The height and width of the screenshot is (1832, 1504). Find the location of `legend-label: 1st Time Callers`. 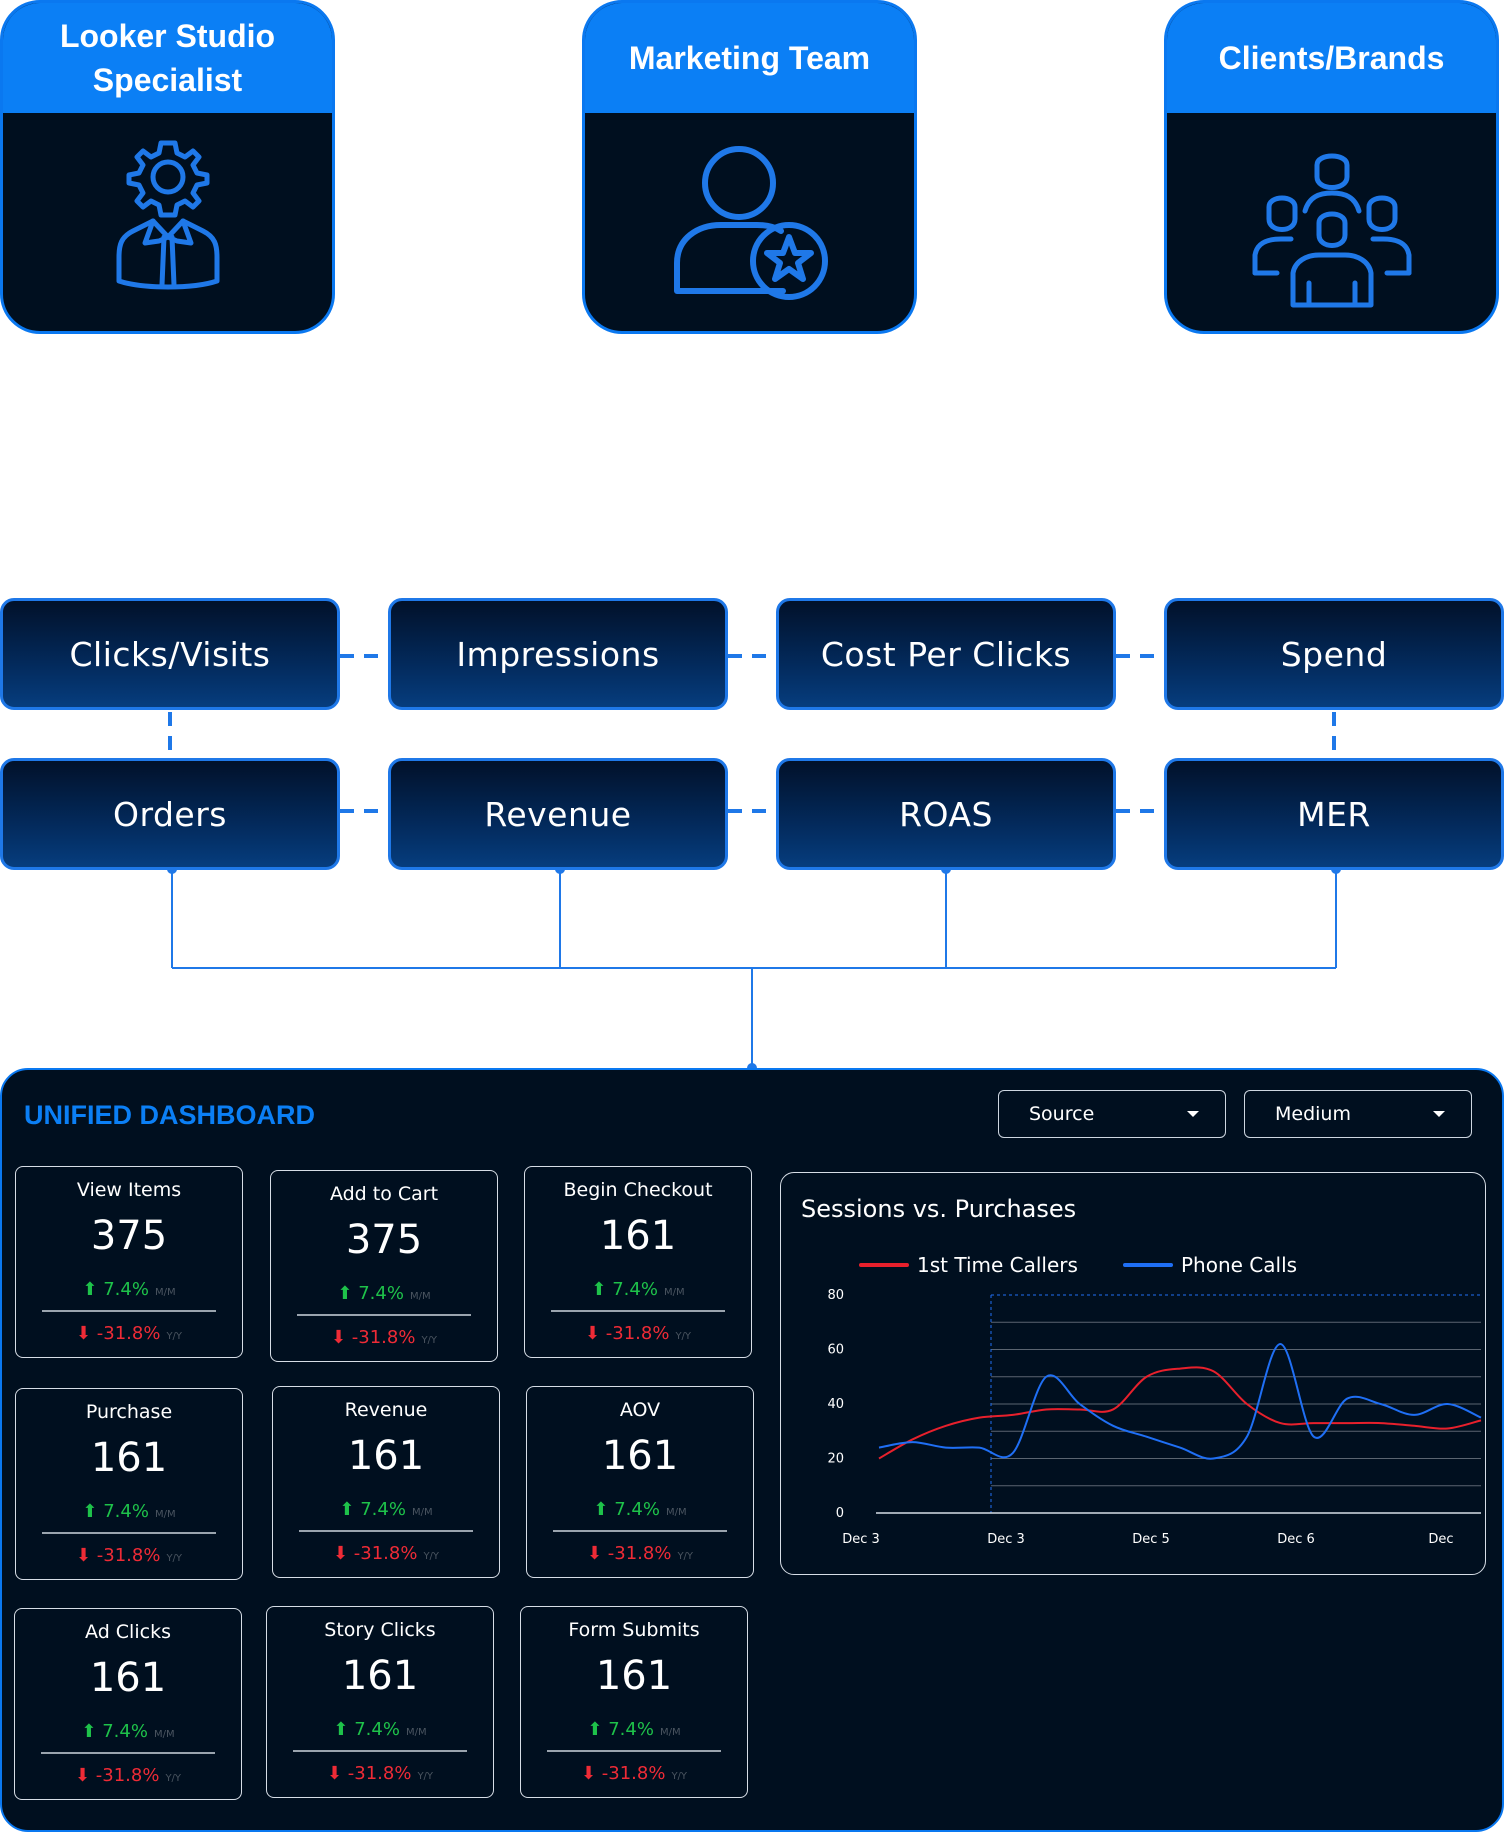

legend-label: 1st Time Callers is located at coordinates (997, 1265).